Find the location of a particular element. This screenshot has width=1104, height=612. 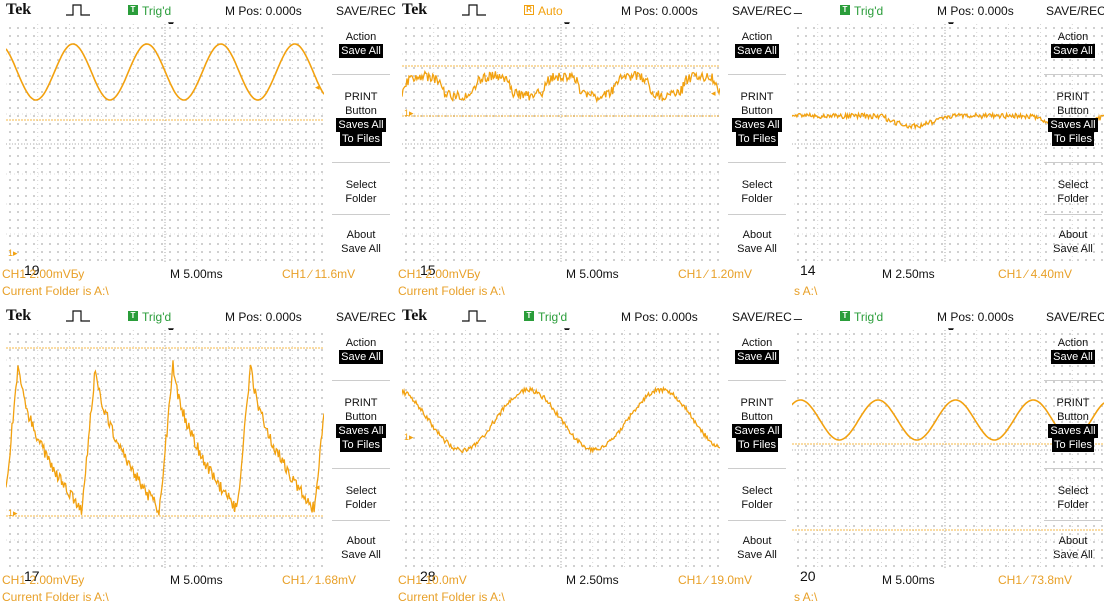

svg-text: 1▸ is located at coordinates (13, 253).